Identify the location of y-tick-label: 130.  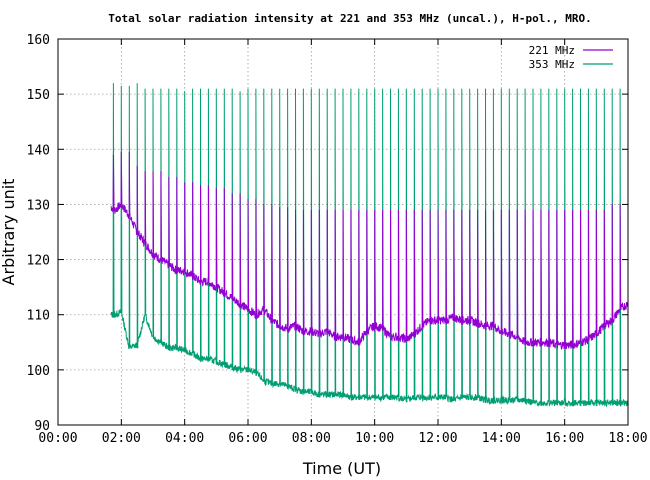
(38, 205).